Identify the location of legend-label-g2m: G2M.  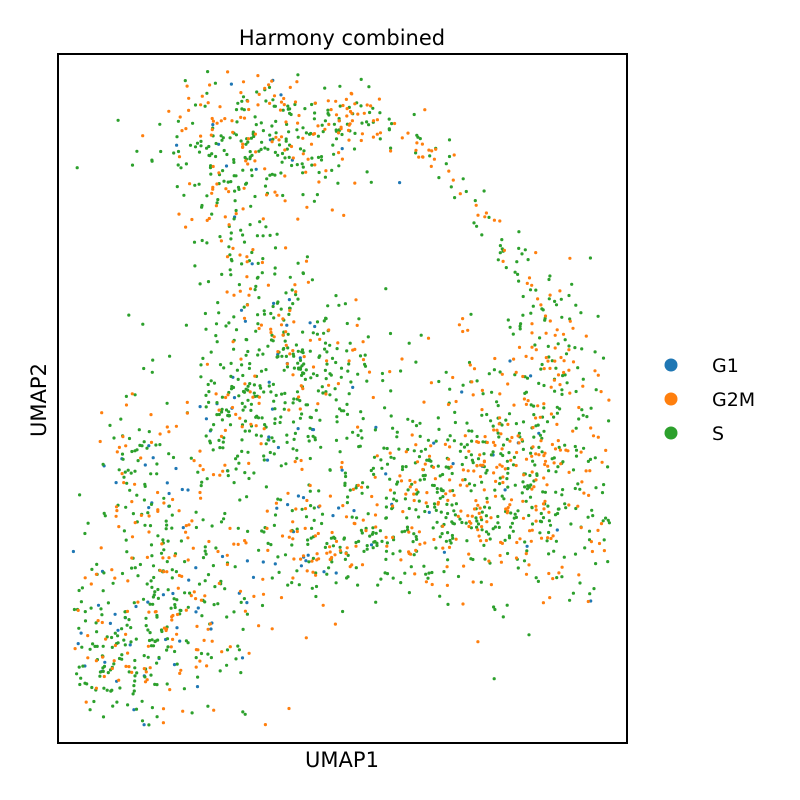
(733, 400).